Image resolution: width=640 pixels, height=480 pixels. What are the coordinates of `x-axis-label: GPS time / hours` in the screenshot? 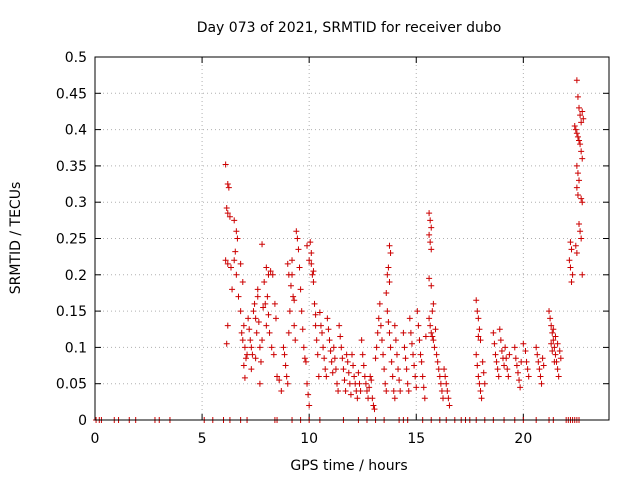 It's located at (348, 466).